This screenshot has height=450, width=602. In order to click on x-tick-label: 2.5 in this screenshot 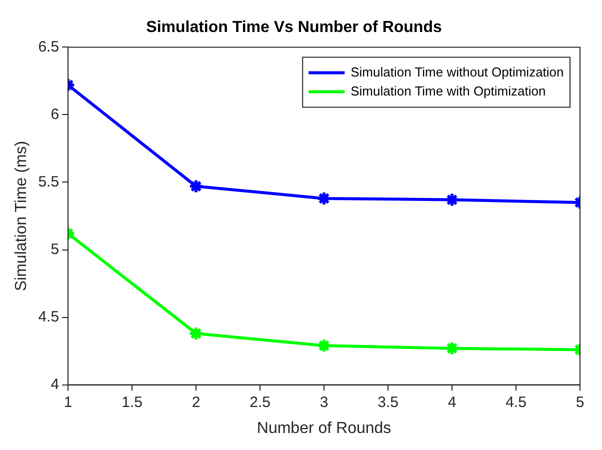, I will do `click(260, 402)`.